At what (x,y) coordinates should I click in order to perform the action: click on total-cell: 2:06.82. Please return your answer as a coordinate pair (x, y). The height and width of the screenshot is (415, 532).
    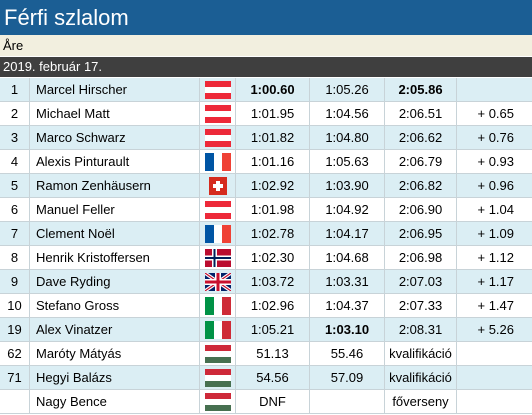
    Looking at the image, I should click on (421, 185).